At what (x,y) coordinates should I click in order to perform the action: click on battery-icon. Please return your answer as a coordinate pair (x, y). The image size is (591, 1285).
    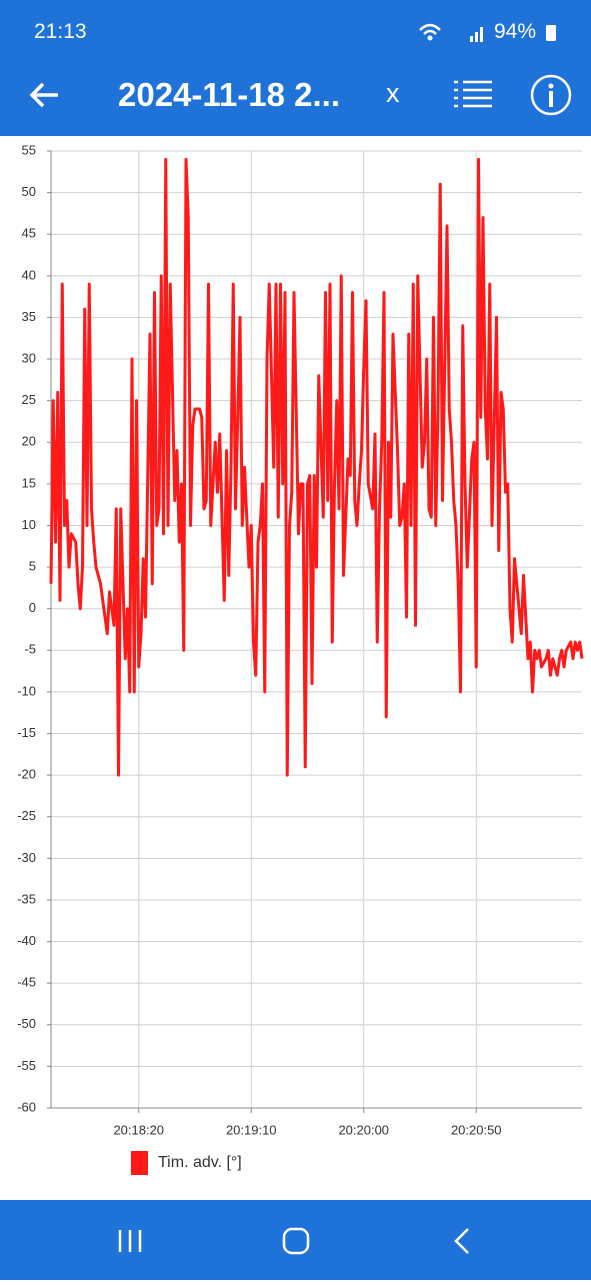
    Looking at the image, I should click on (551, 33).